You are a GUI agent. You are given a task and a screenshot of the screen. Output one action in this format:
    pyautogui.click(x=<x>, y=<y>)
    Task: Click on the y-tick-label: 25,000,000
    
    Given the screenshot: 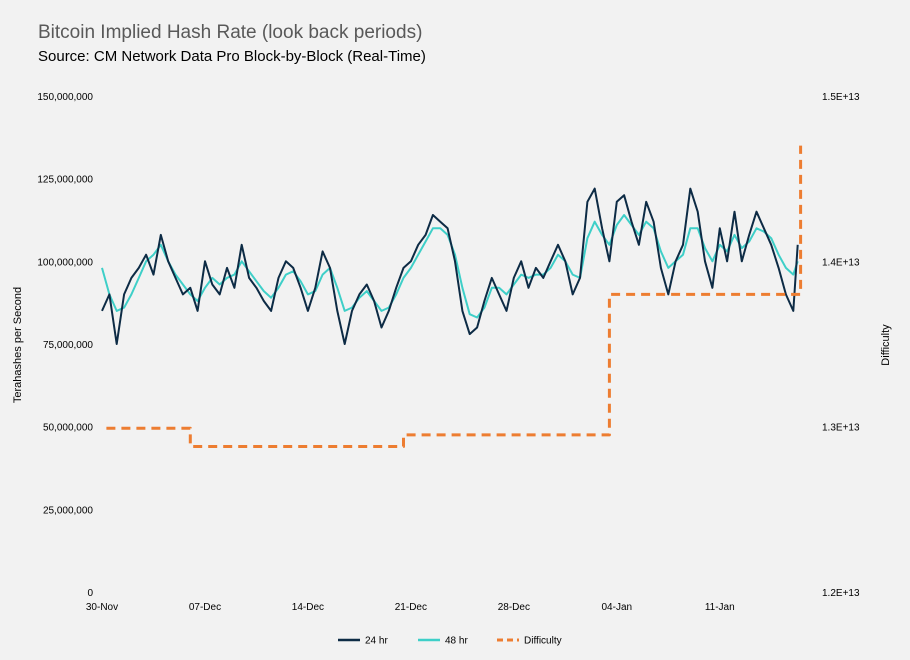 What is the action you would take?
    pyautogui.click(x=68, y=510)
    